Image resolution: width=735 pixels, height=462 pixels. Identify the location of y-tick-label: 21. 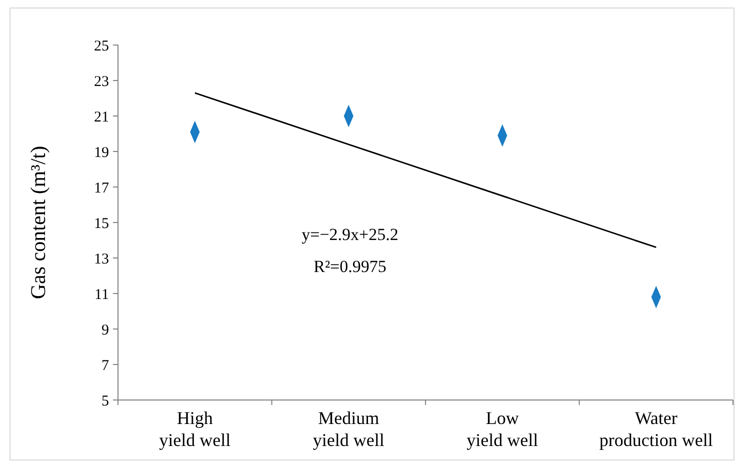
(101, 117).